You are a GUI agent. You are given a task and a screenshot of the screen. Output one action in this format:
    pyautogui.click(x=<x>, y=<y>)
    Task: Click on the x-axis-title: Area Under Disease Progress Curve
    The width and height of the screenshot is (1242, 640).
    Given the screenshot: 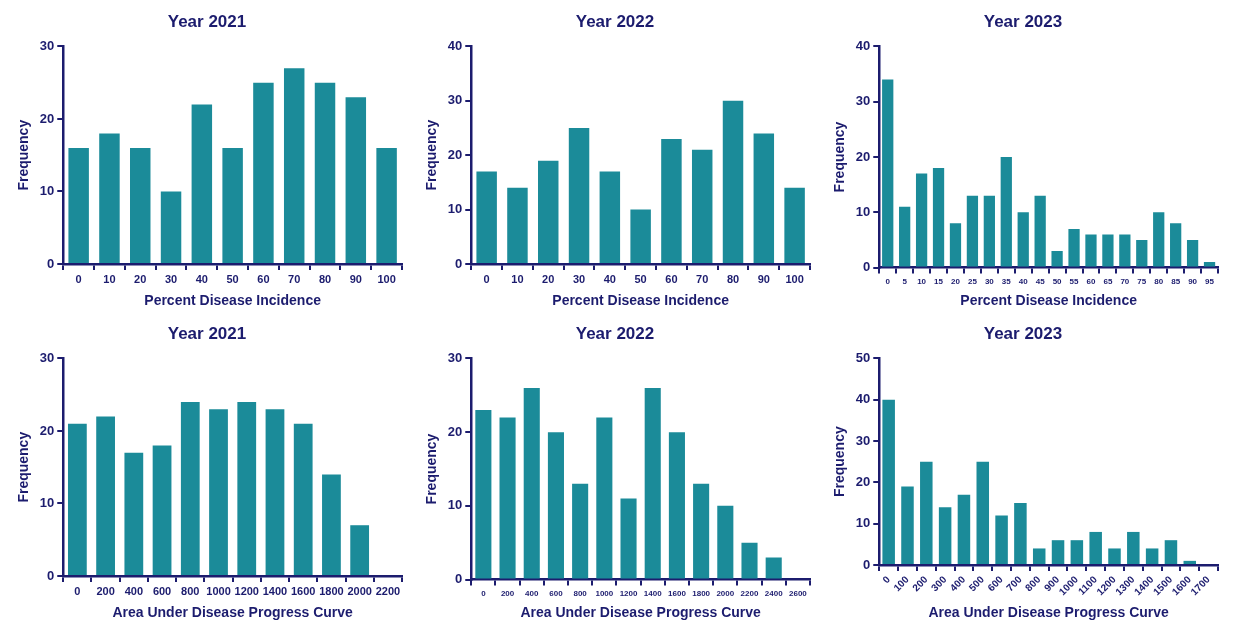 What is the action you would take?
    pyautogui.click(x=233, y=612)
    